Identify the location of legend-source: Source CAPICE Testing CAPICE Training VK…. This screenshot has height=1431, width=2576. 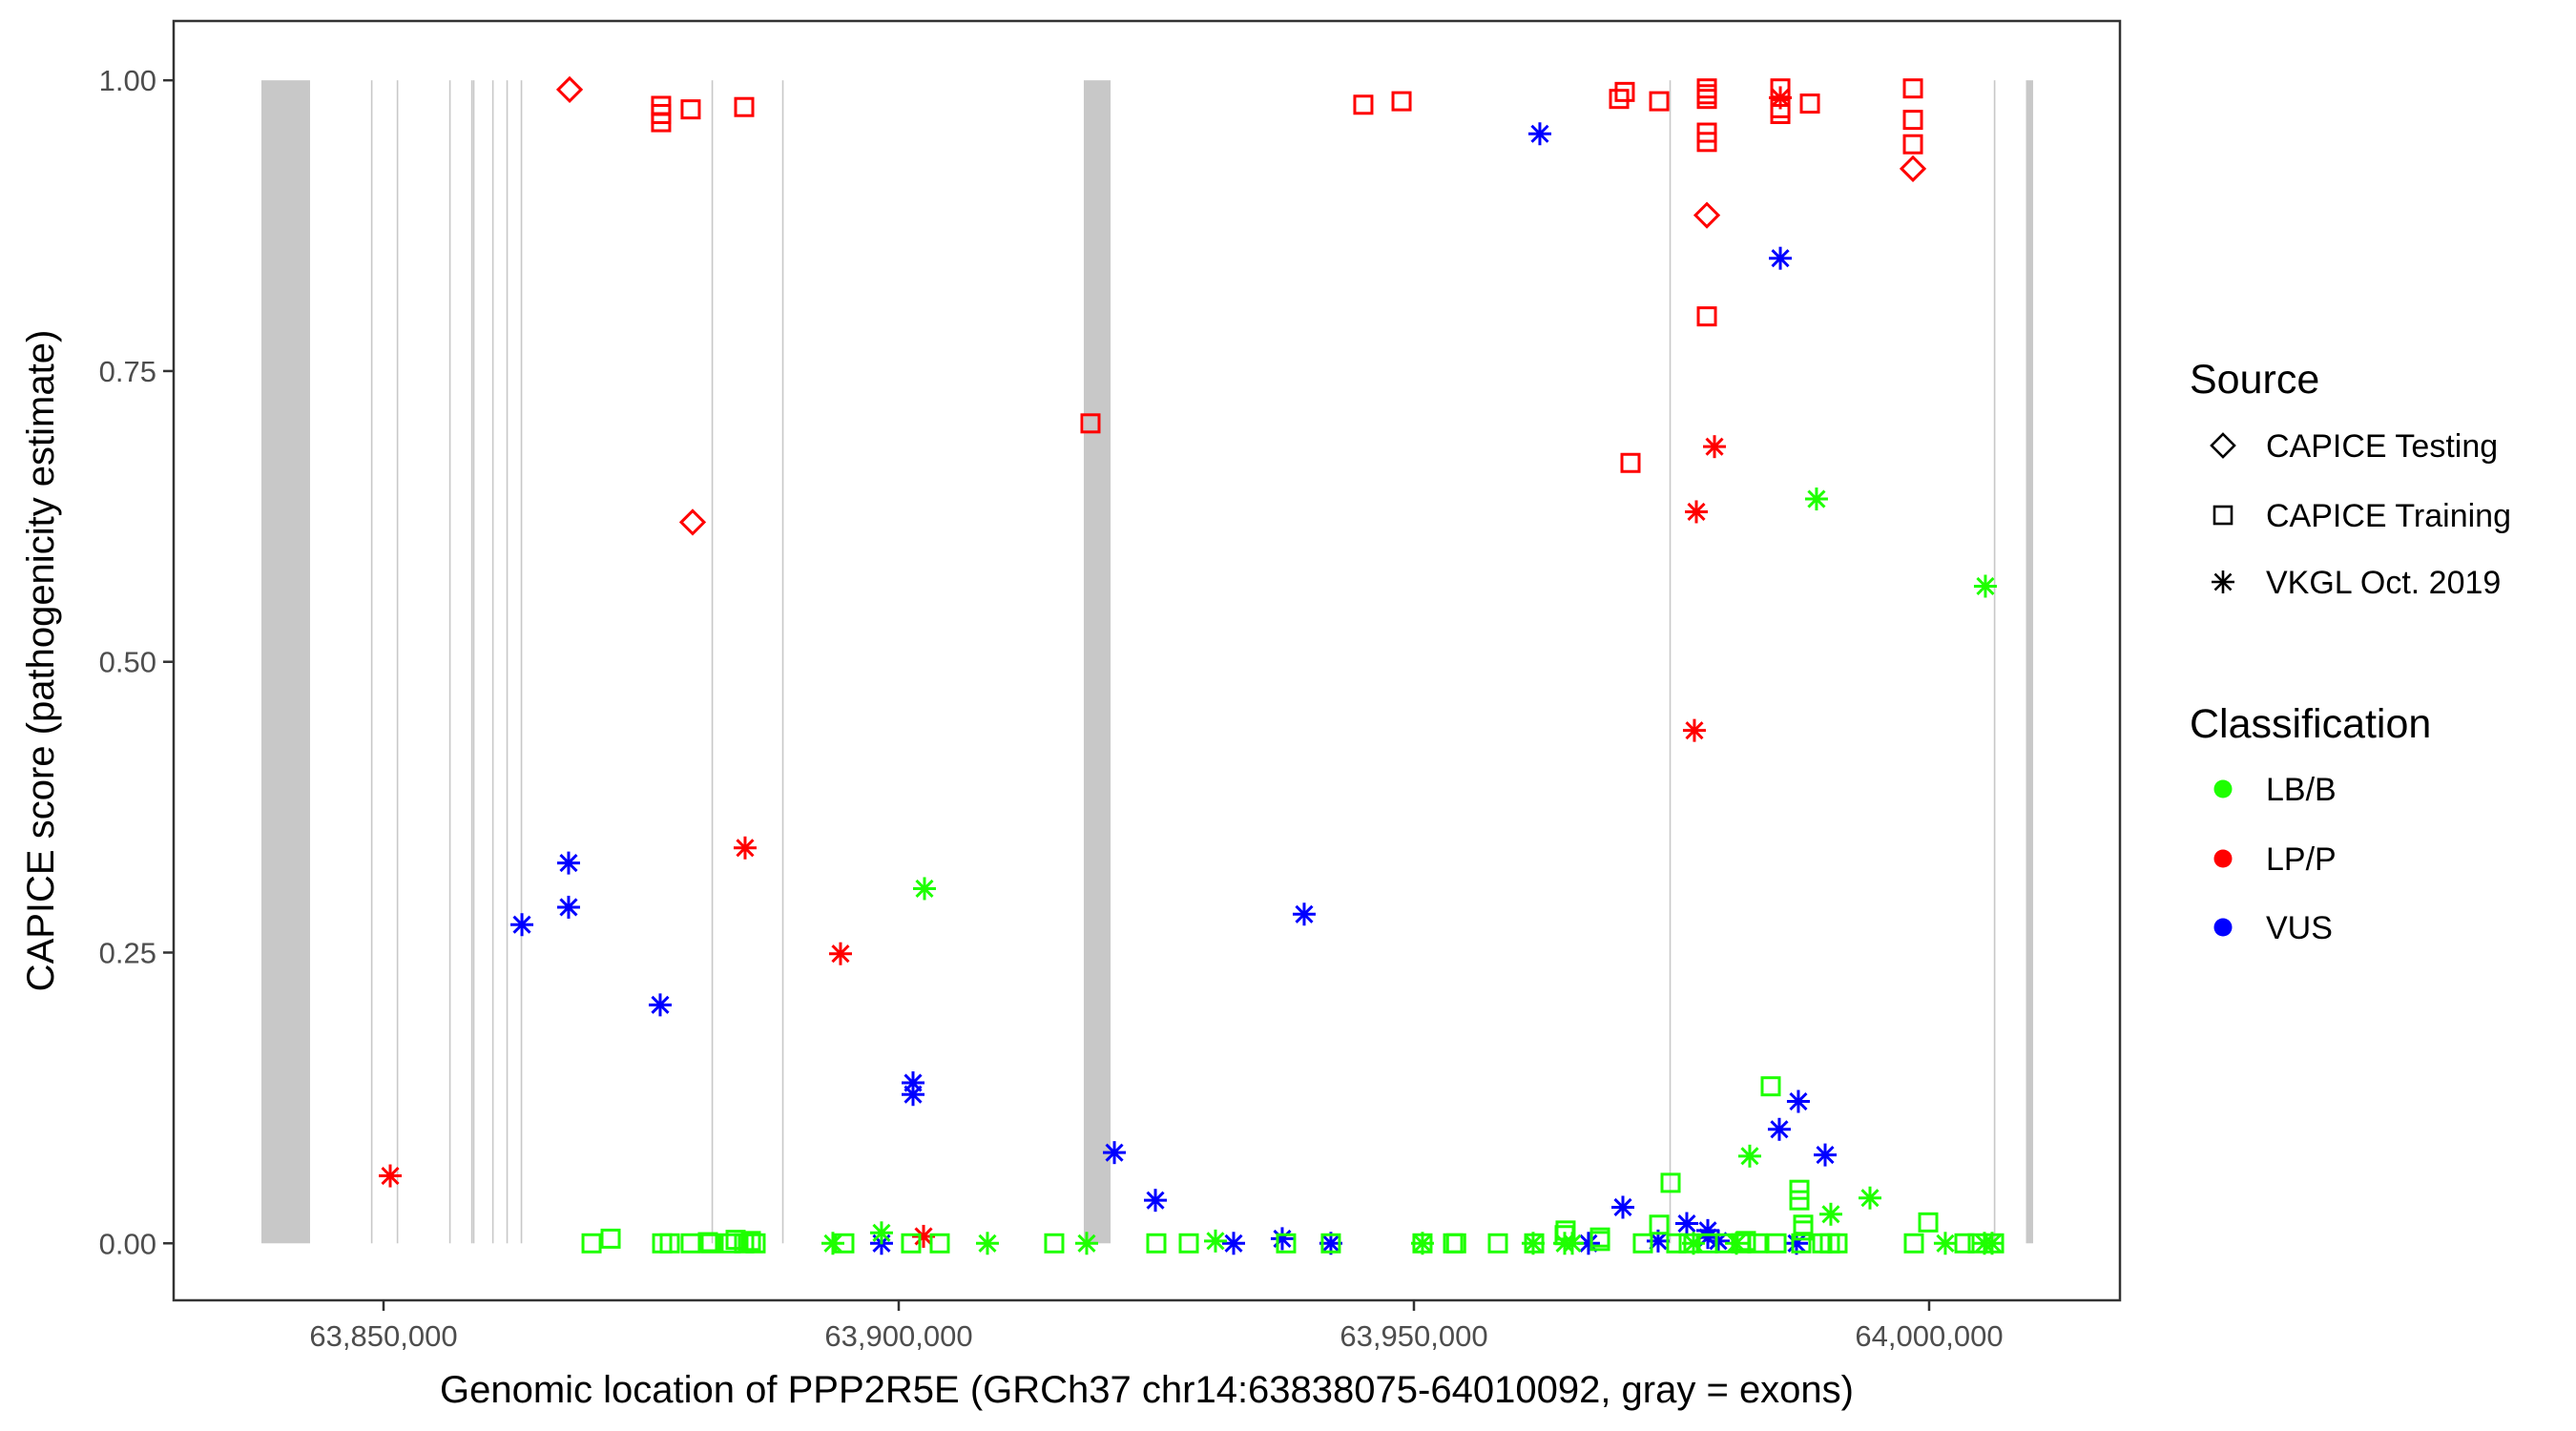
(2350, 479).